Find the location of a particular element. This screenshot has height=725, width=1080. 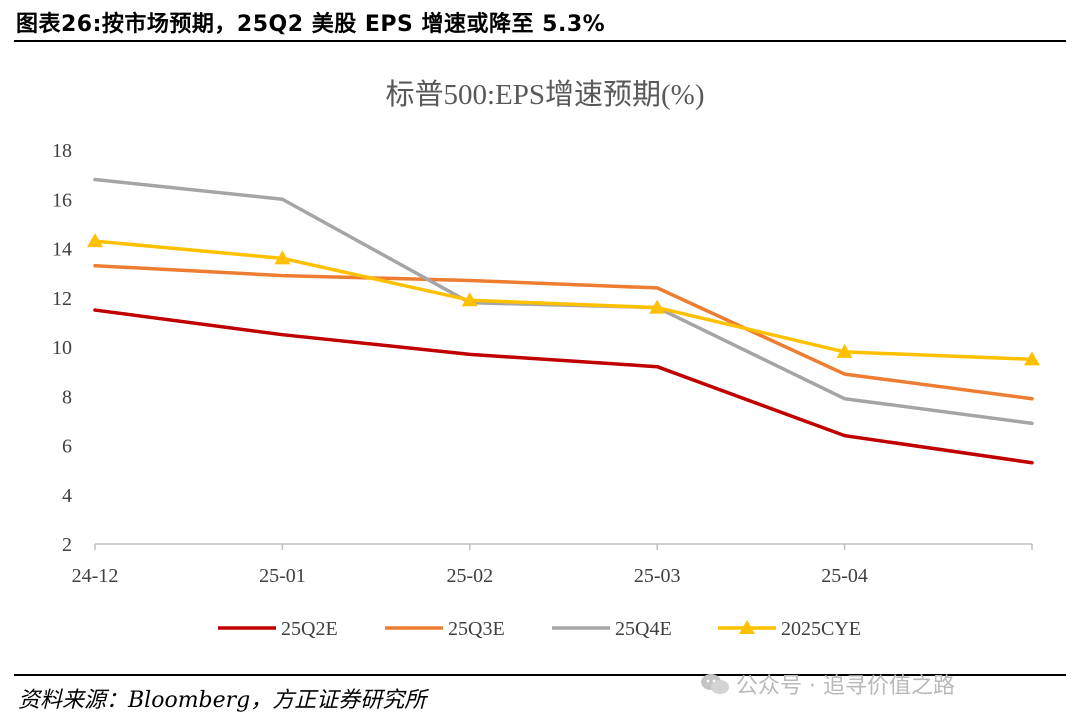

y-tick-label: 14 is located at coordinates (62, 250).